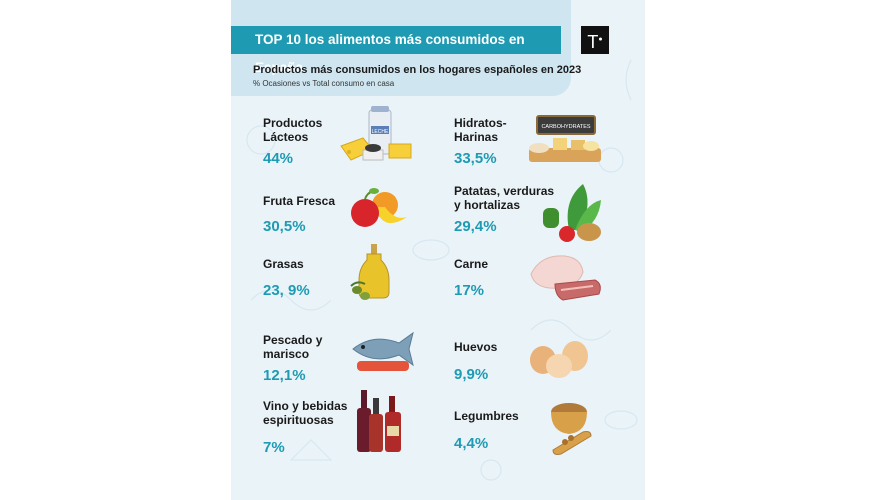 The height and width of the screenshot is (500, 875). I want to click on chalkboard-label: CARBOHYDRATES, so click(565, 127).